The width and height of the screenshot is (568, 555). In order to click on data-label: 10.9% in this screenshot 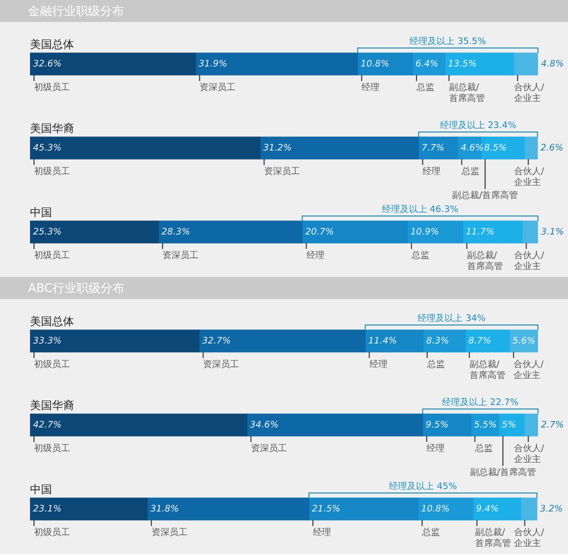, I will do `click(425, 232)`.